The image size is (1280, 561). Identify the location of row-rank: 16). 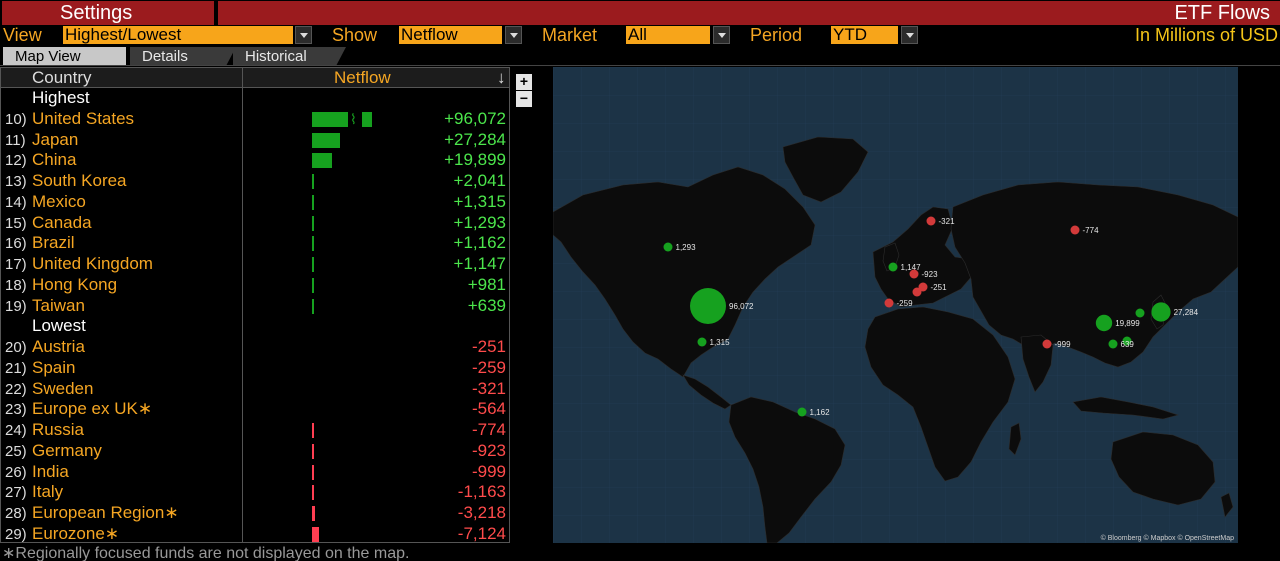
(16, 244).